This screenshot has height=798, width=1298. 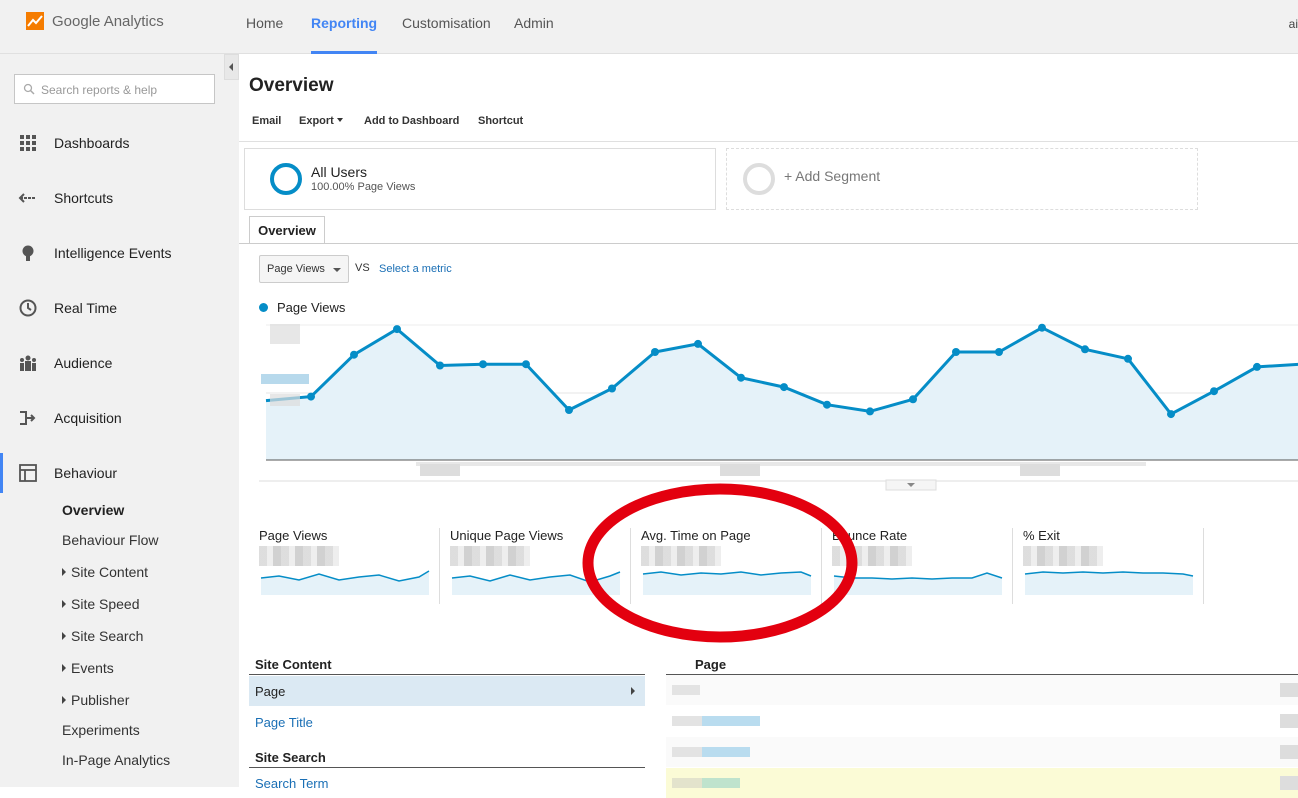 I want to click on sidebar-item-intelligence-events: Intelligence Events, so click(x=119, y=253).